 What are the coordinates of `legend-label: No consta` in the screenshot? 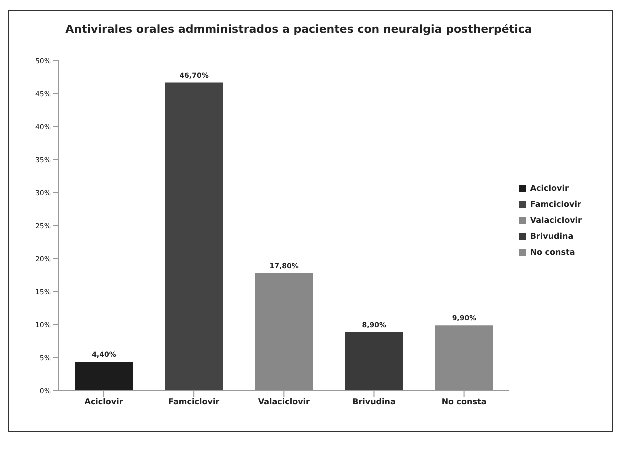 It's located at (553, 252).